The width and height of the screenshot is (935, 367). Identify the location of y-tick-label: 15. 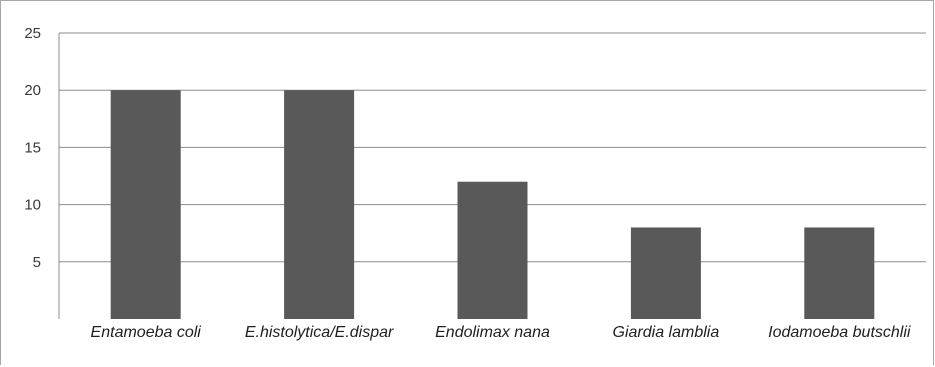
(32, 147).